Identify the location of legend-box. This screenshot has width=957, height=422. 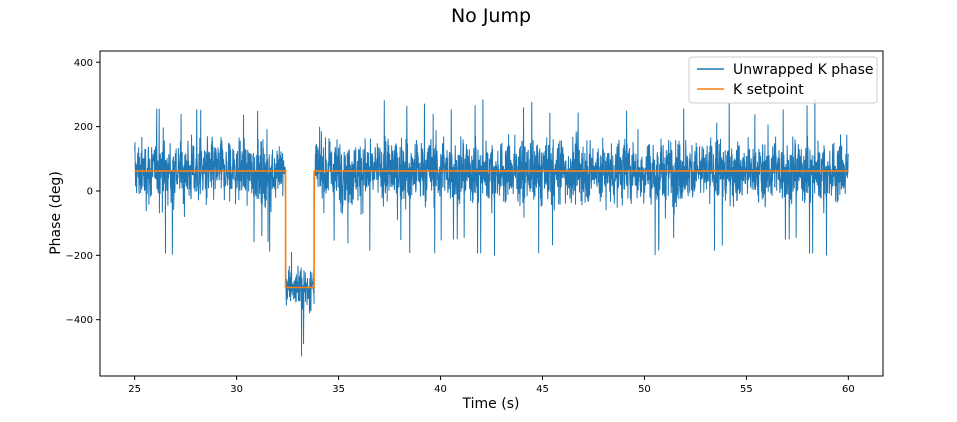
(783, 80).